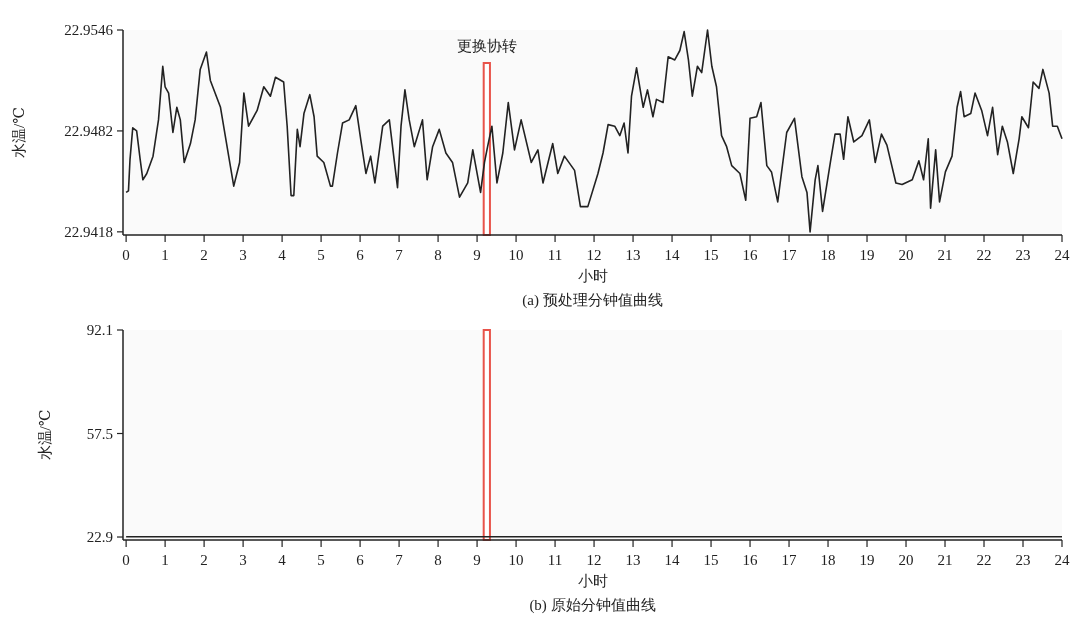 The image size is (1084, 620). What do you see at coordinates (88, 130) in the screenshot?
I see `y-tick-label: 22.9482` at bounding box center [88, 130].